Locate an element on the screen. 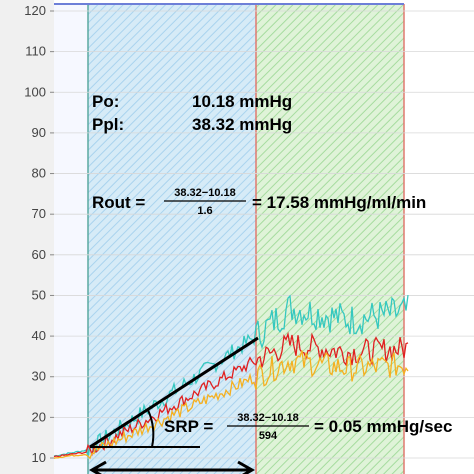 This screenshot has width=474, height=474. left-margin is located at coordinates (27, 237).